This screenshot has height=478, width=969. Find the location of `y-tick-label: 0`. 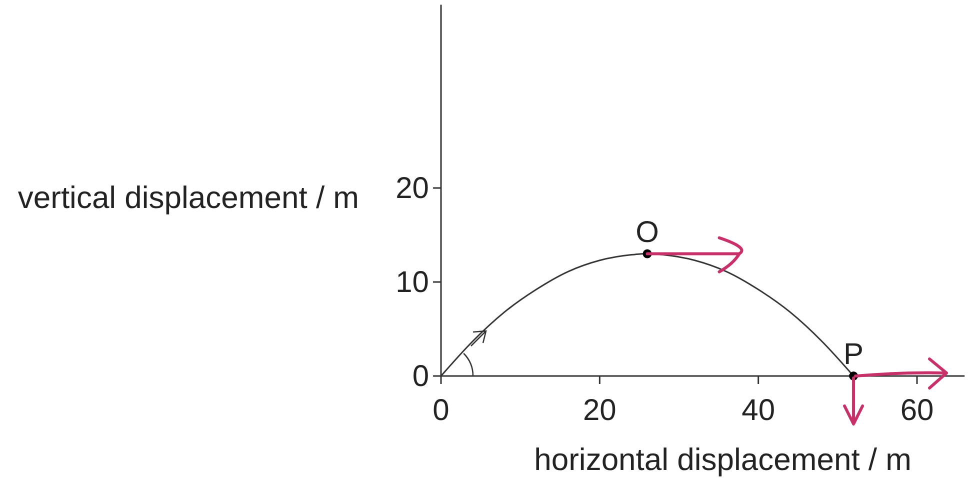

y-tick-label: 0 is located at coordinates (420, 376).